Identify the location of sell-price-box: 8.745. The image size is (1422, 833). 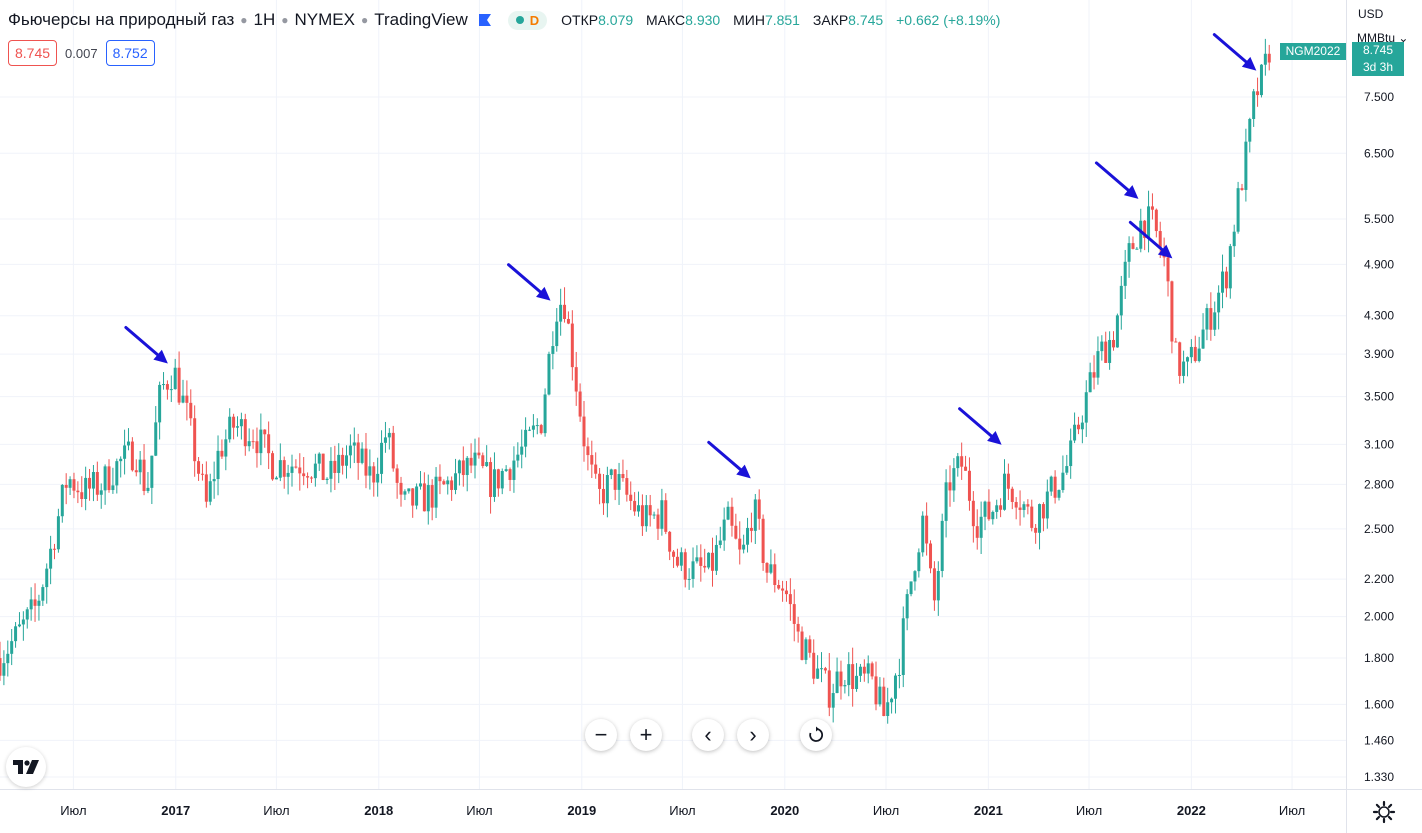
(33, 53).